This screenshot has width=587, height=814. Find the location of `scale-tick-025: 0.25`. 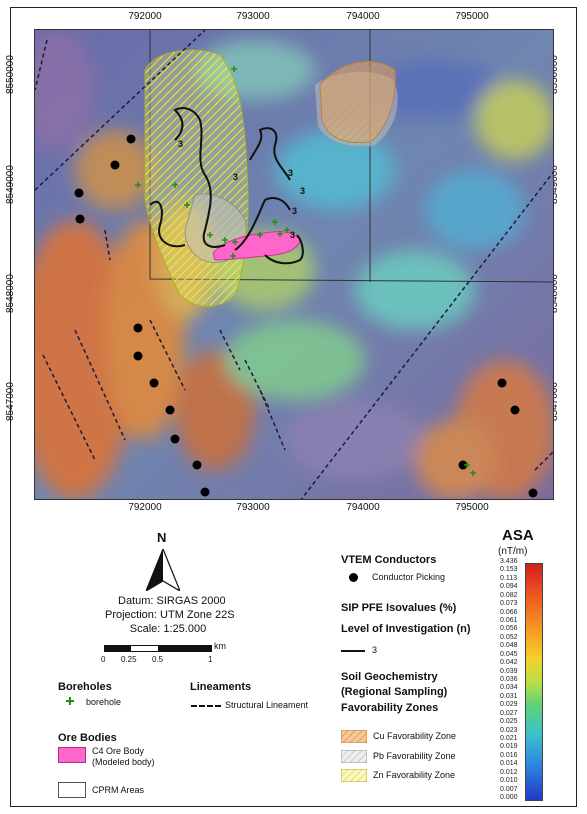

scale-tick-025: 0.25 is located at coordinates (129, 659).